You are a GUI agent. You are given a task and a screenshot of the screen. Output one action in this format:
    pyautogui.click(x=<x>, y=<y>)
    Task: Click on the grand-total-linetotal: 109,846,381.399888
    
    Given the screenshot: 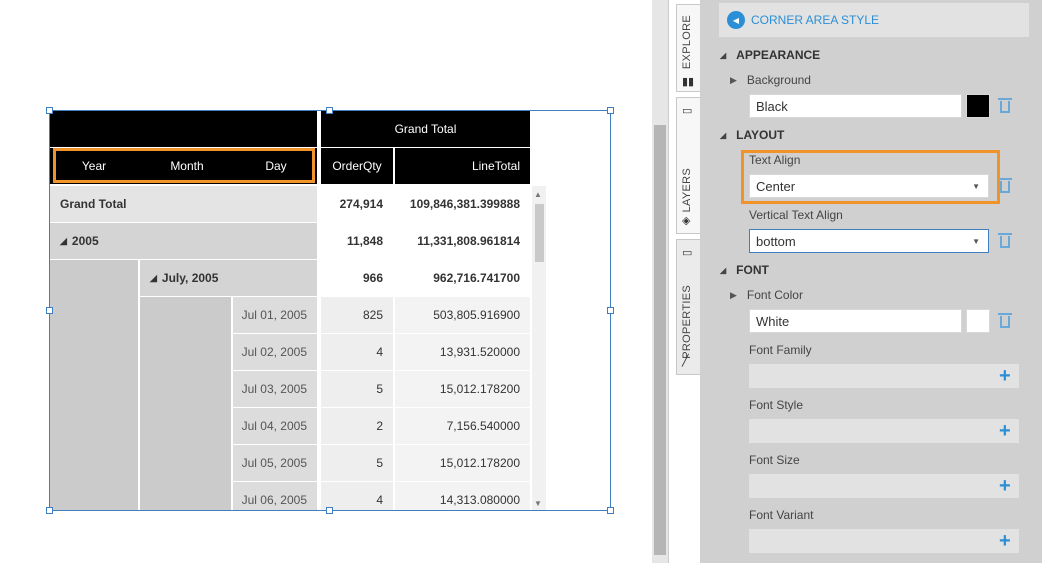 What is the action you would take?
    pyautogui.click(x=462, y=204)
    